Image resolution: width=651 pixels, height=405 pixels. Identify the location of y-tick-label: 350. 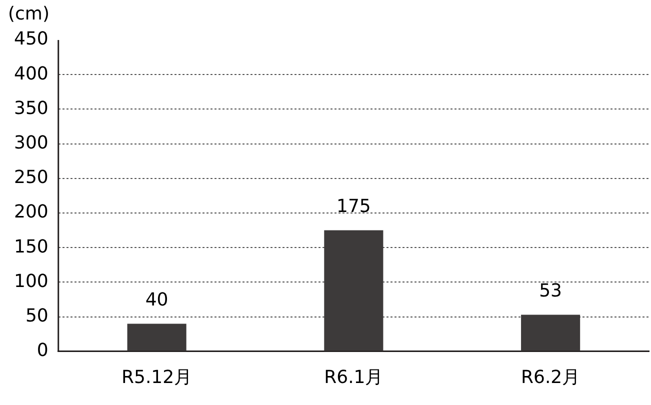
(31, 108).